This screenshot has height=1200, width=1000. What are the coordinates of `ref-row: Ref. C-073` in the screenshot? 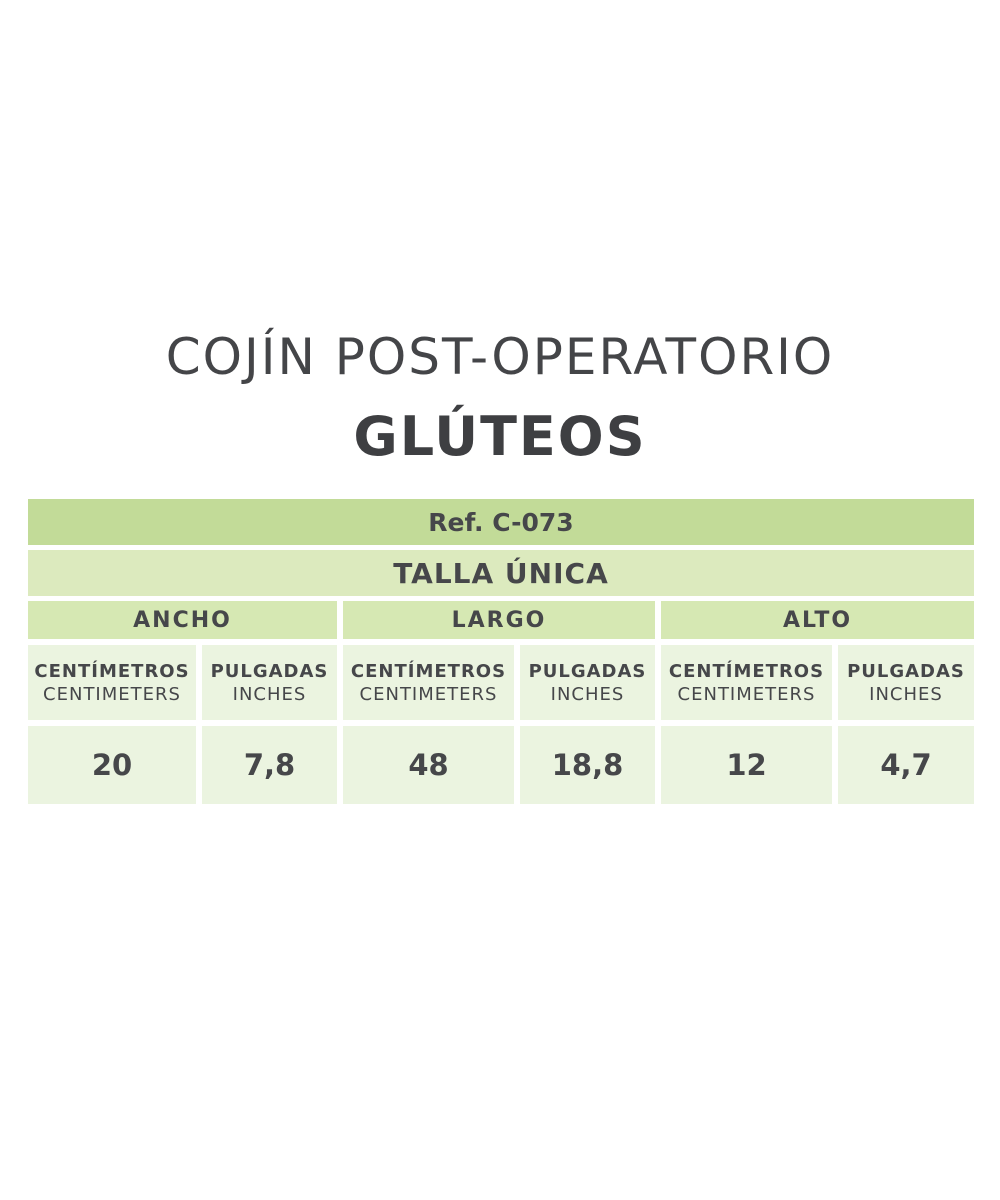 It's located at (501, 522).